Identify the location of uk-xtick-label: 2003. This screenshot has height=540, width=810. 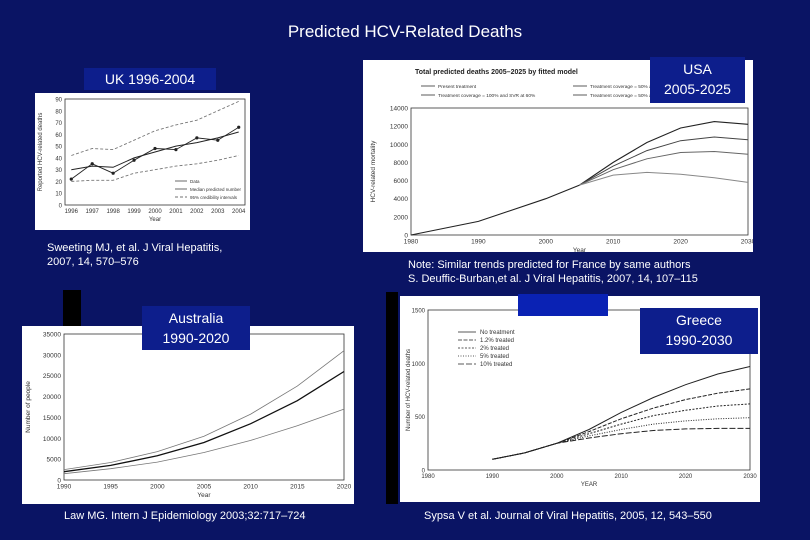
(218, 212).